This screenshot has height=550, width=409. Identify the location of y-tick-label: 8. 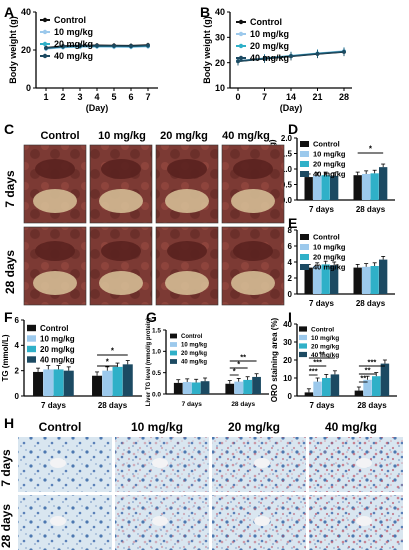
(290, 230).